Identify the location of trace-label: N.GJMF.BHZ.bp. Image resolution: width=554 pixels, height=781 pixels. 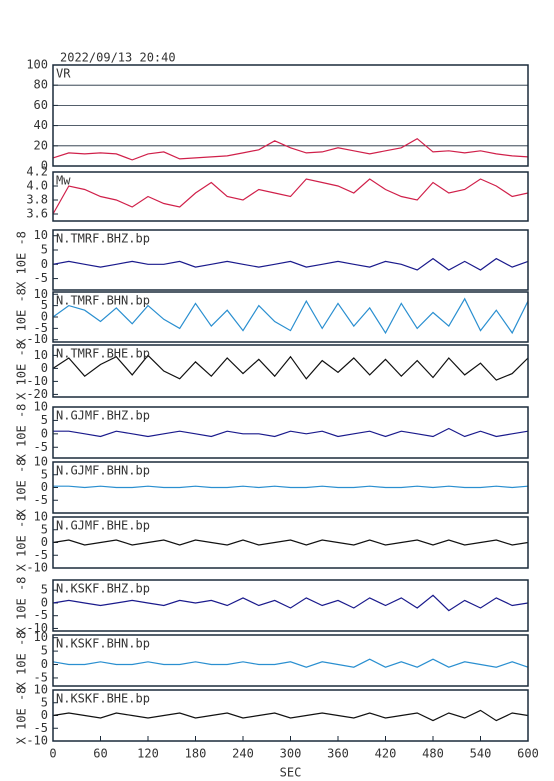
(103, 416).